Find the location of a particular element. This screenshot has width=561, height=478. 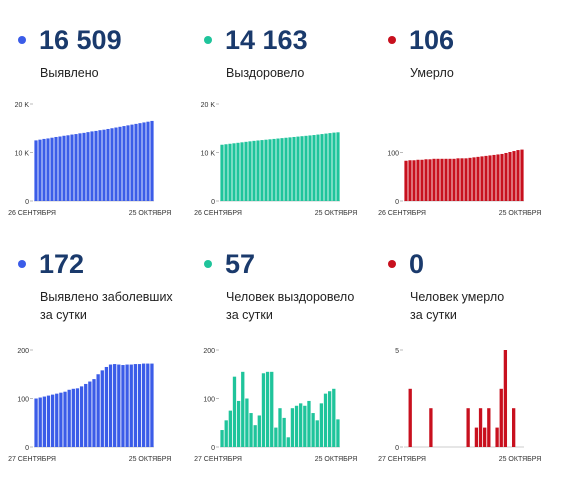

y-tick-label: 10 K is located at coordinates (208, 154).